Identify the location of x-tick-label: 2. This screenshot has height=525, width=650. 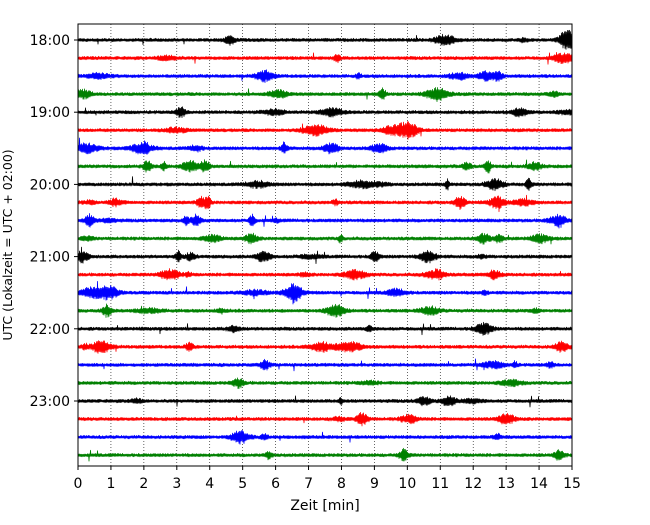
(143, 484).